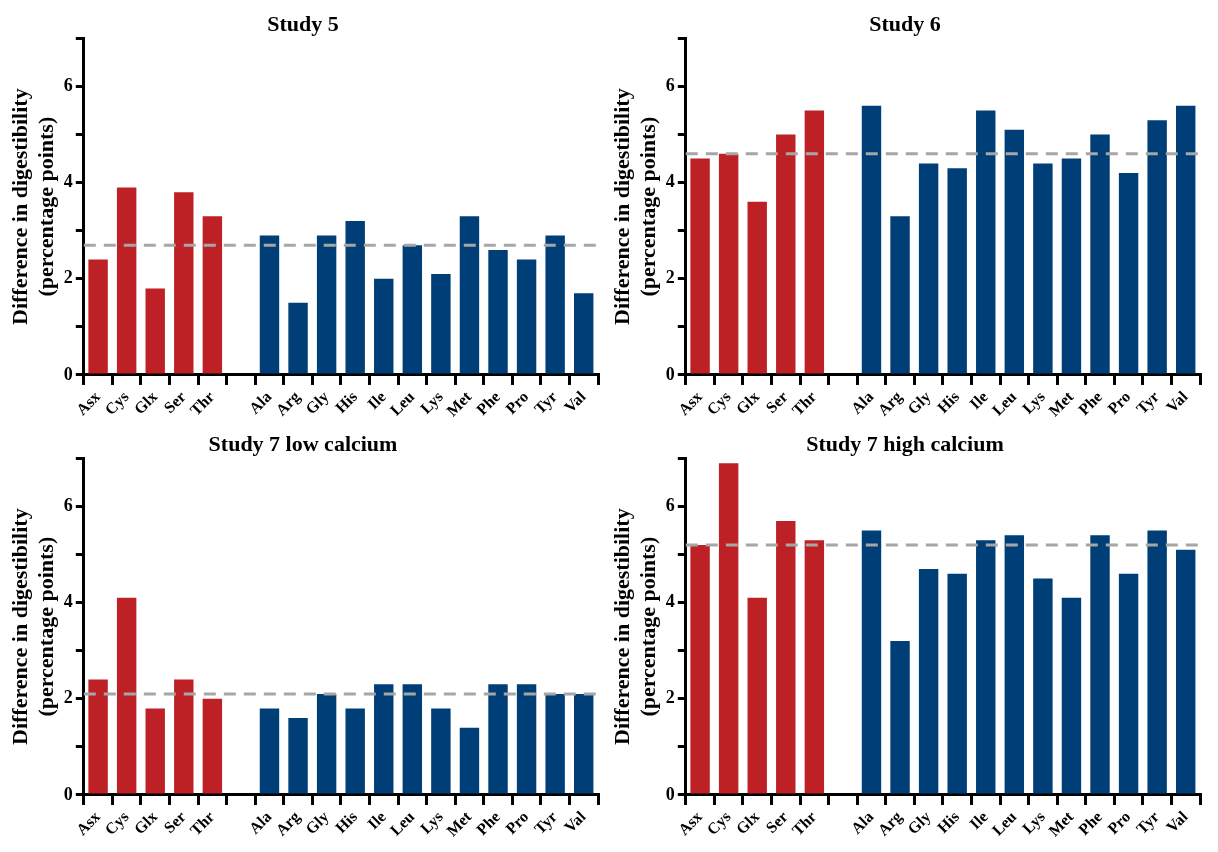 The width and height of the screenshot is (1218, 852). What do you see at coordinates (303, 23) in the screenshot?
I see `chart-title: Study 5` at bounding box center [303, 23].